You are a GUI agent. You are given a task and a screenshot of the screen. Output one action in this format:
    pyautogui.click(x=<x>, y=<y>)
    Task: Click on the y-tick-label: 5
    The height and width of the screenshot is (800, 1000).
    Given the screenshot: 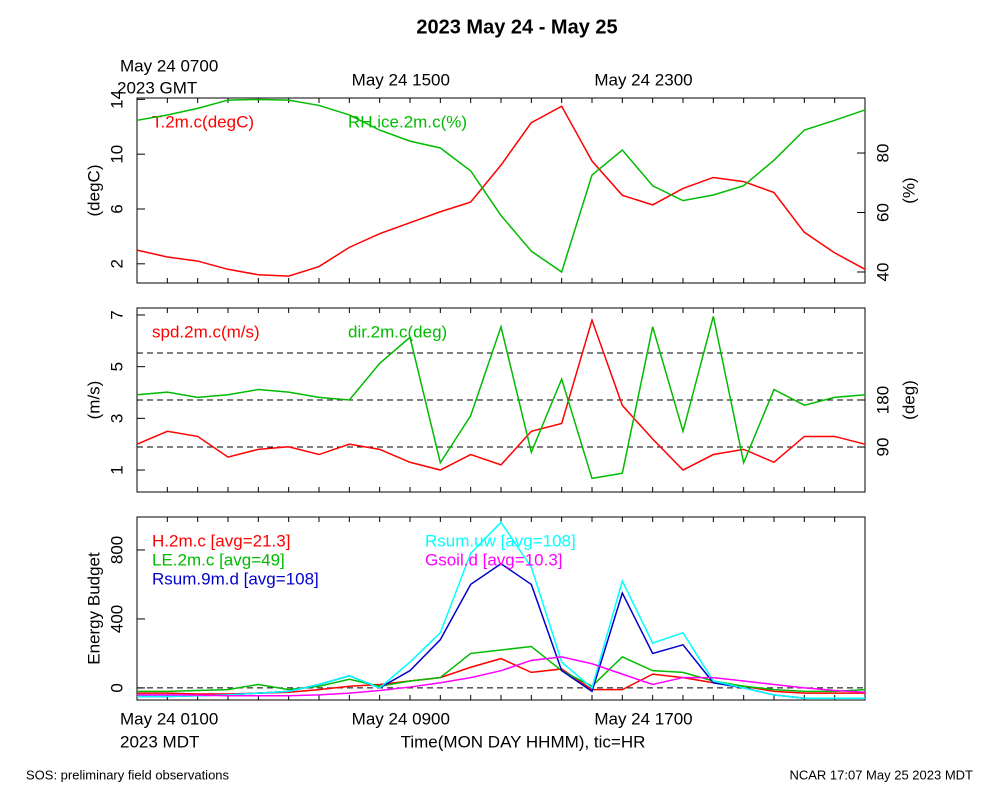 What is the action you would take?
    pyautogui.click(x=116, y=366)
    